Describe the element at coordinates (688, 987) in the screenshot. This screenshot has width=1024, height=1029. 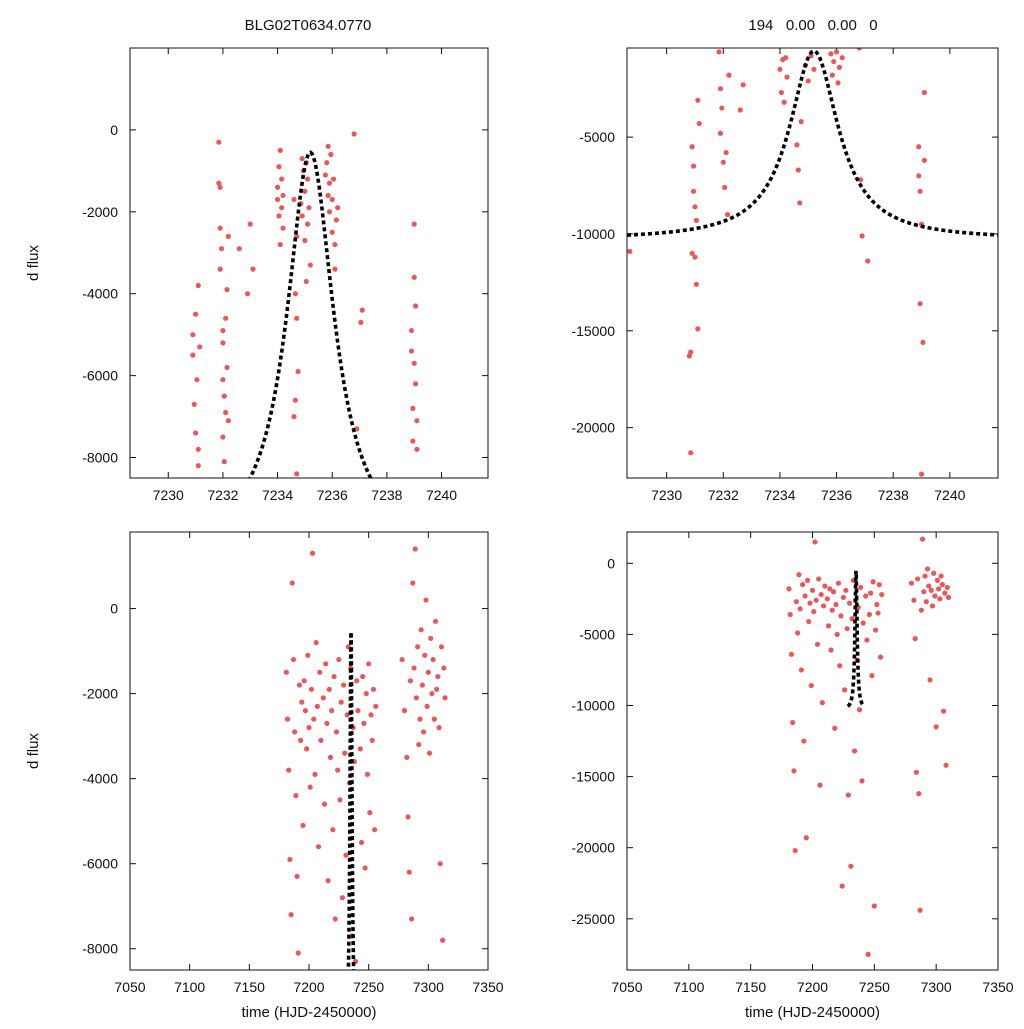
I see `x-tick-label: 7100` at that location.